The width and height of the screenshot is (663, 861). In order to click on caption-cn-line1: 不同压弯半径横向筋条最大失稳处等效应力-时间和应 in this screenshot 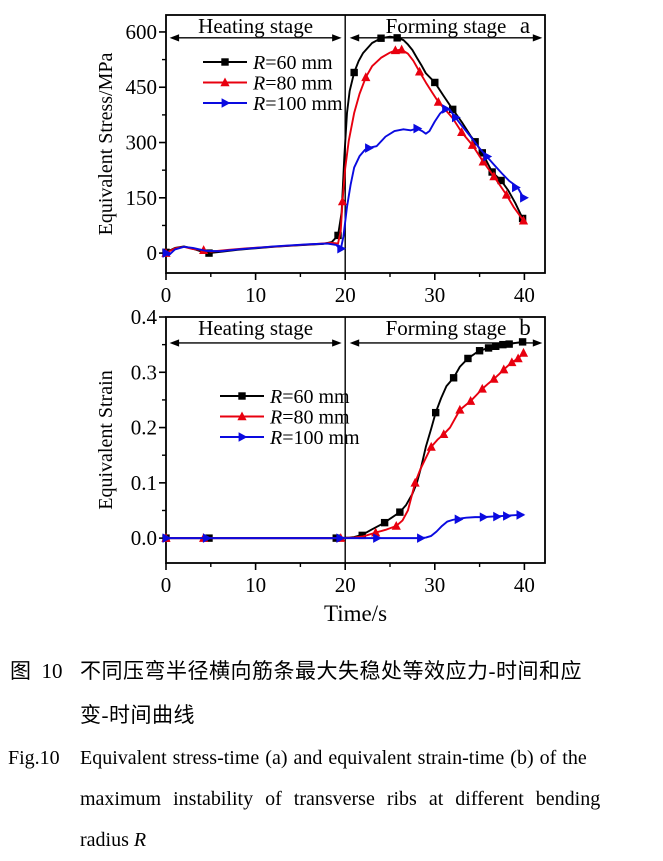, I will do `click(331, 671)`.